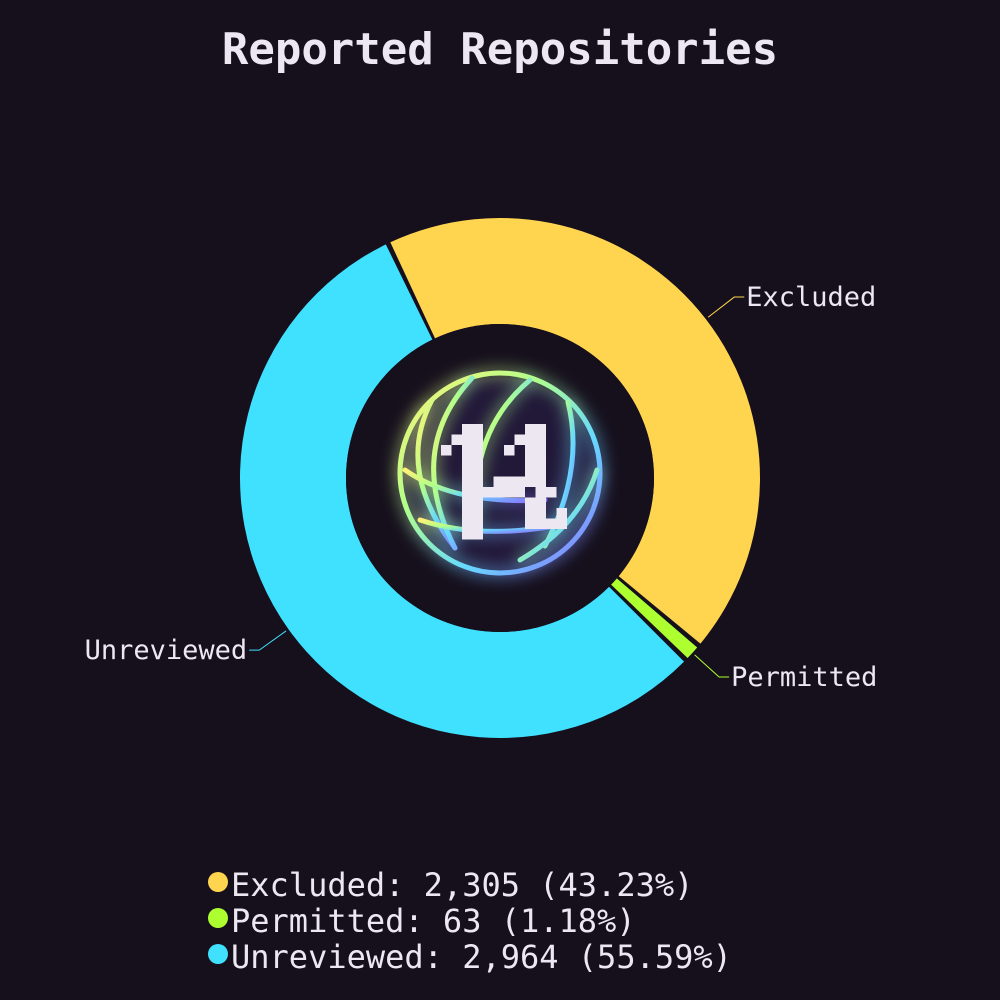  What do you see at coordinates (218, 954) in the screenshot?
I see `legend-swatch-unreviewed` at bounding box center [218, 954].